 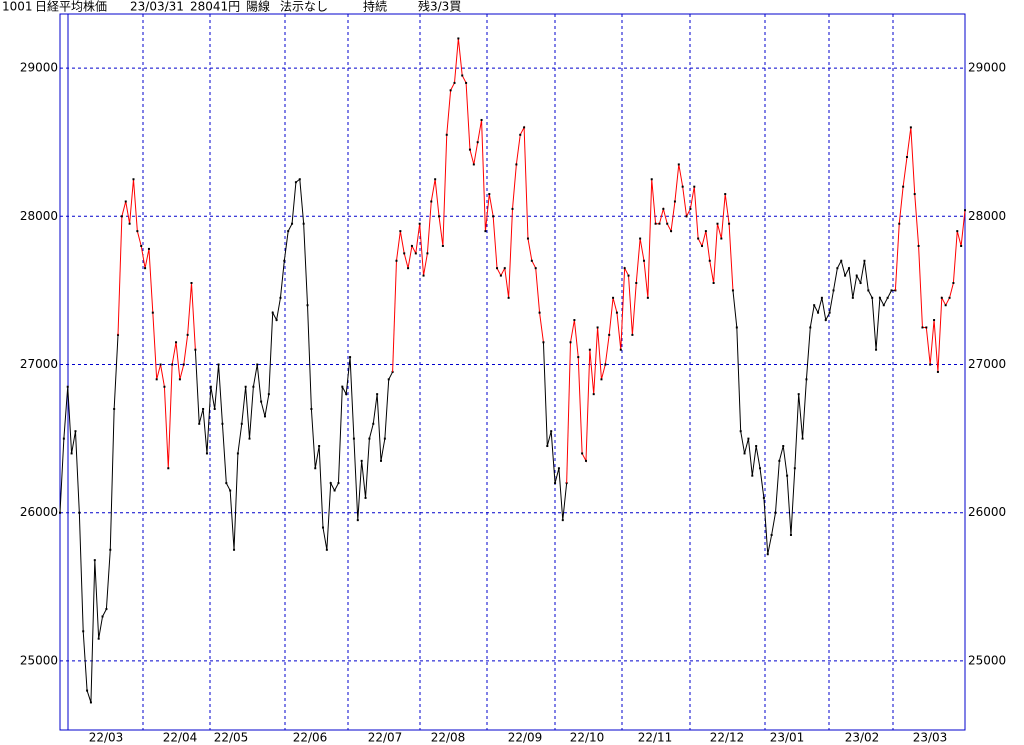 I want to click on x-tick-label: 22/05, so click(x=231, y=738).